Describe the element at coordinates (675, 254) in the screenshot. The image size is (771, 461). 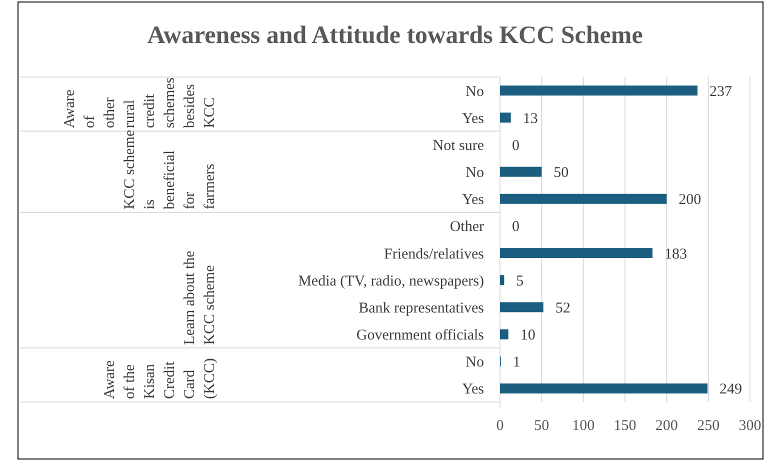
I see `data-label: 183` at that location.